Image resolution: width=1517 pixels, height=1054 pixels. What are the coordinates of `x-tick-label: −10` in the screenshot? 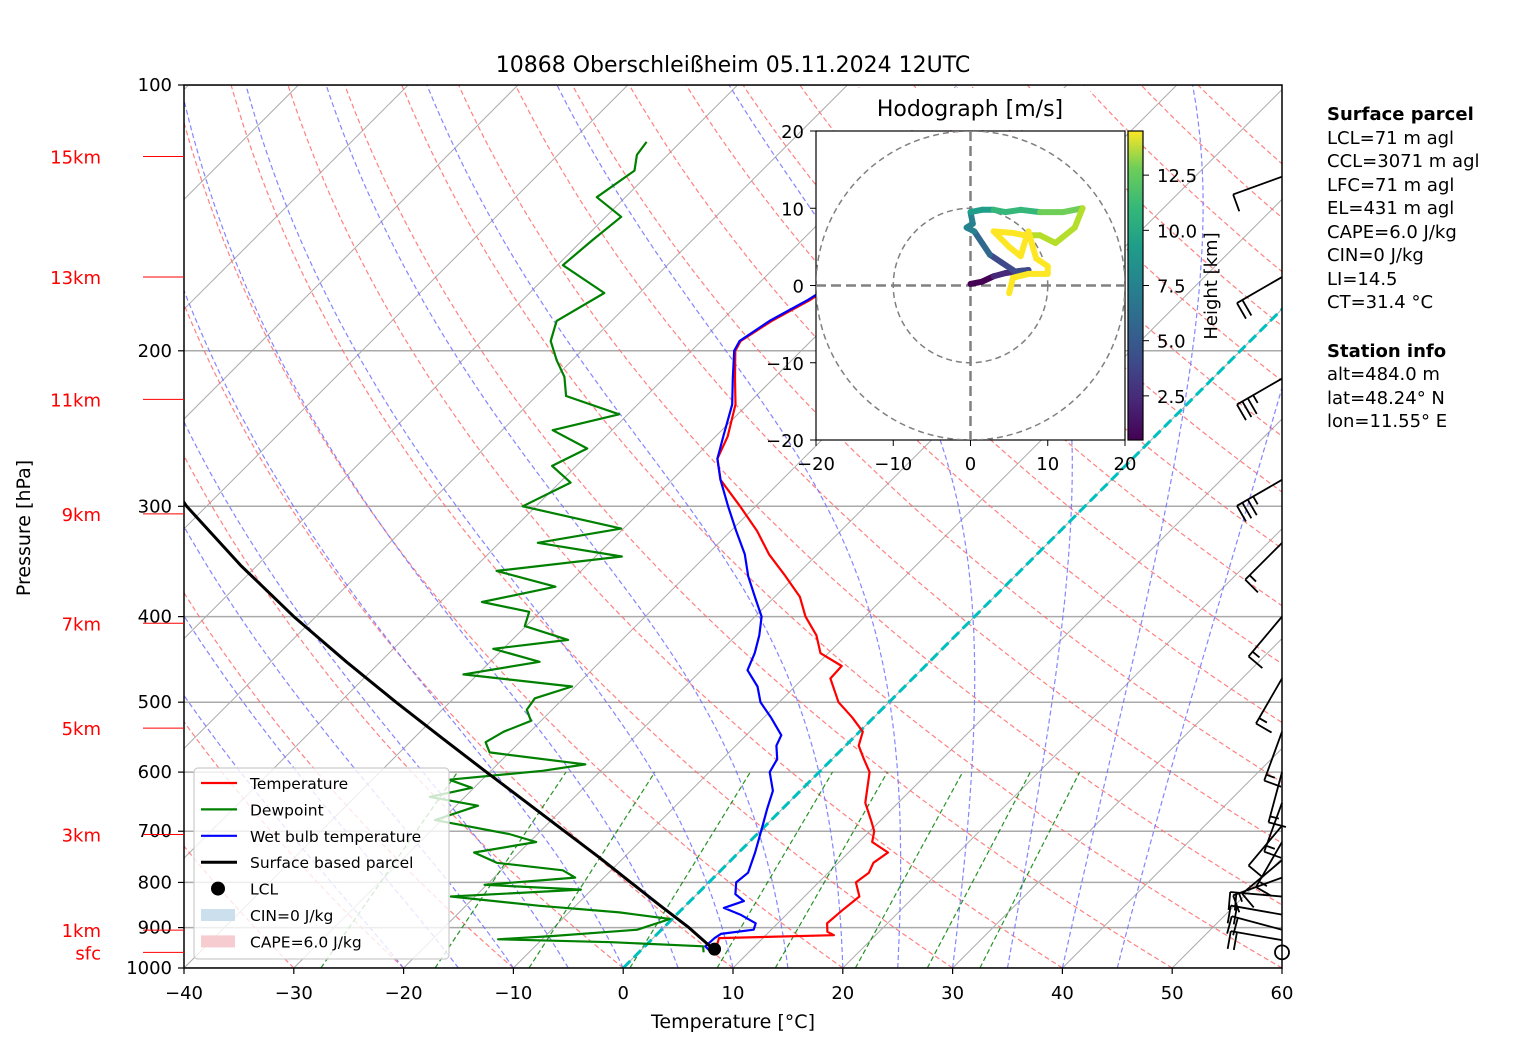 It's located at (513, 993).